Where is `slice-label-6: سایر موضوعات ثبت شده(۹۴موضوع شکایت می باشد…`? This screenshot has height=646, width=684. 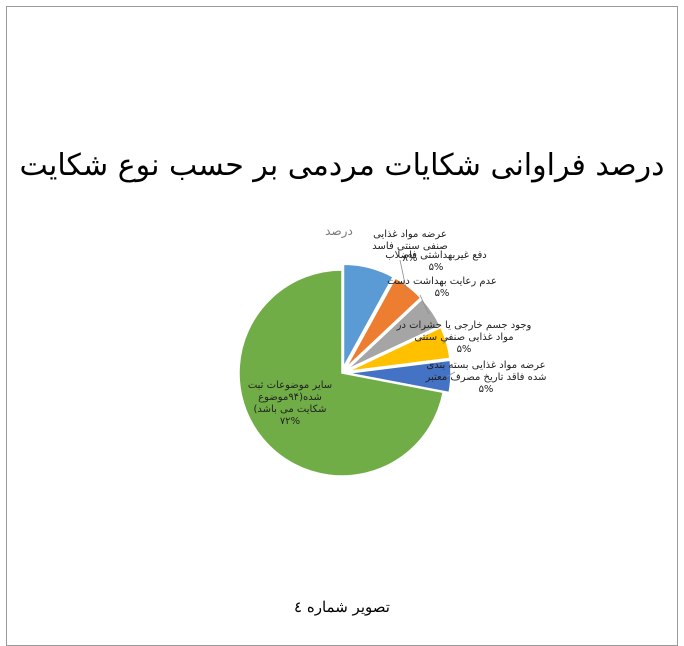 slice-label-6: سایر موضوعات ثبت شده(۹۴موضوع شکایت می باشد… is located at coordinates (290, 403).